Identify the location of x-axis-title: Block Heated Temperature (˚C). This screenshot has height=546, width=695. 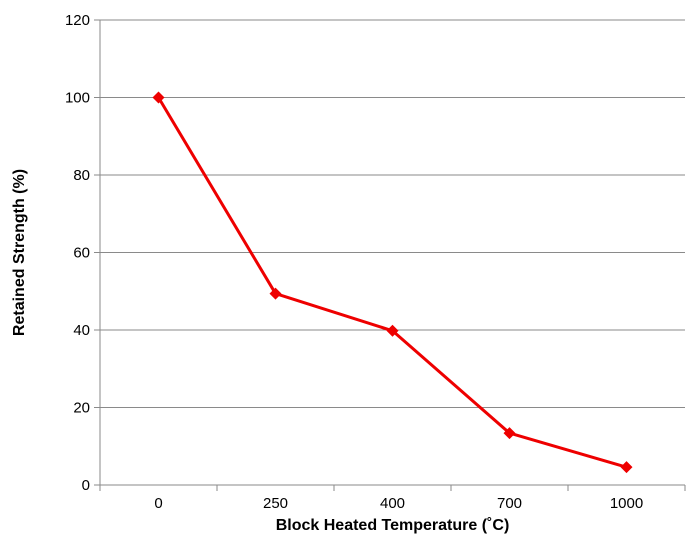
(393, 525).